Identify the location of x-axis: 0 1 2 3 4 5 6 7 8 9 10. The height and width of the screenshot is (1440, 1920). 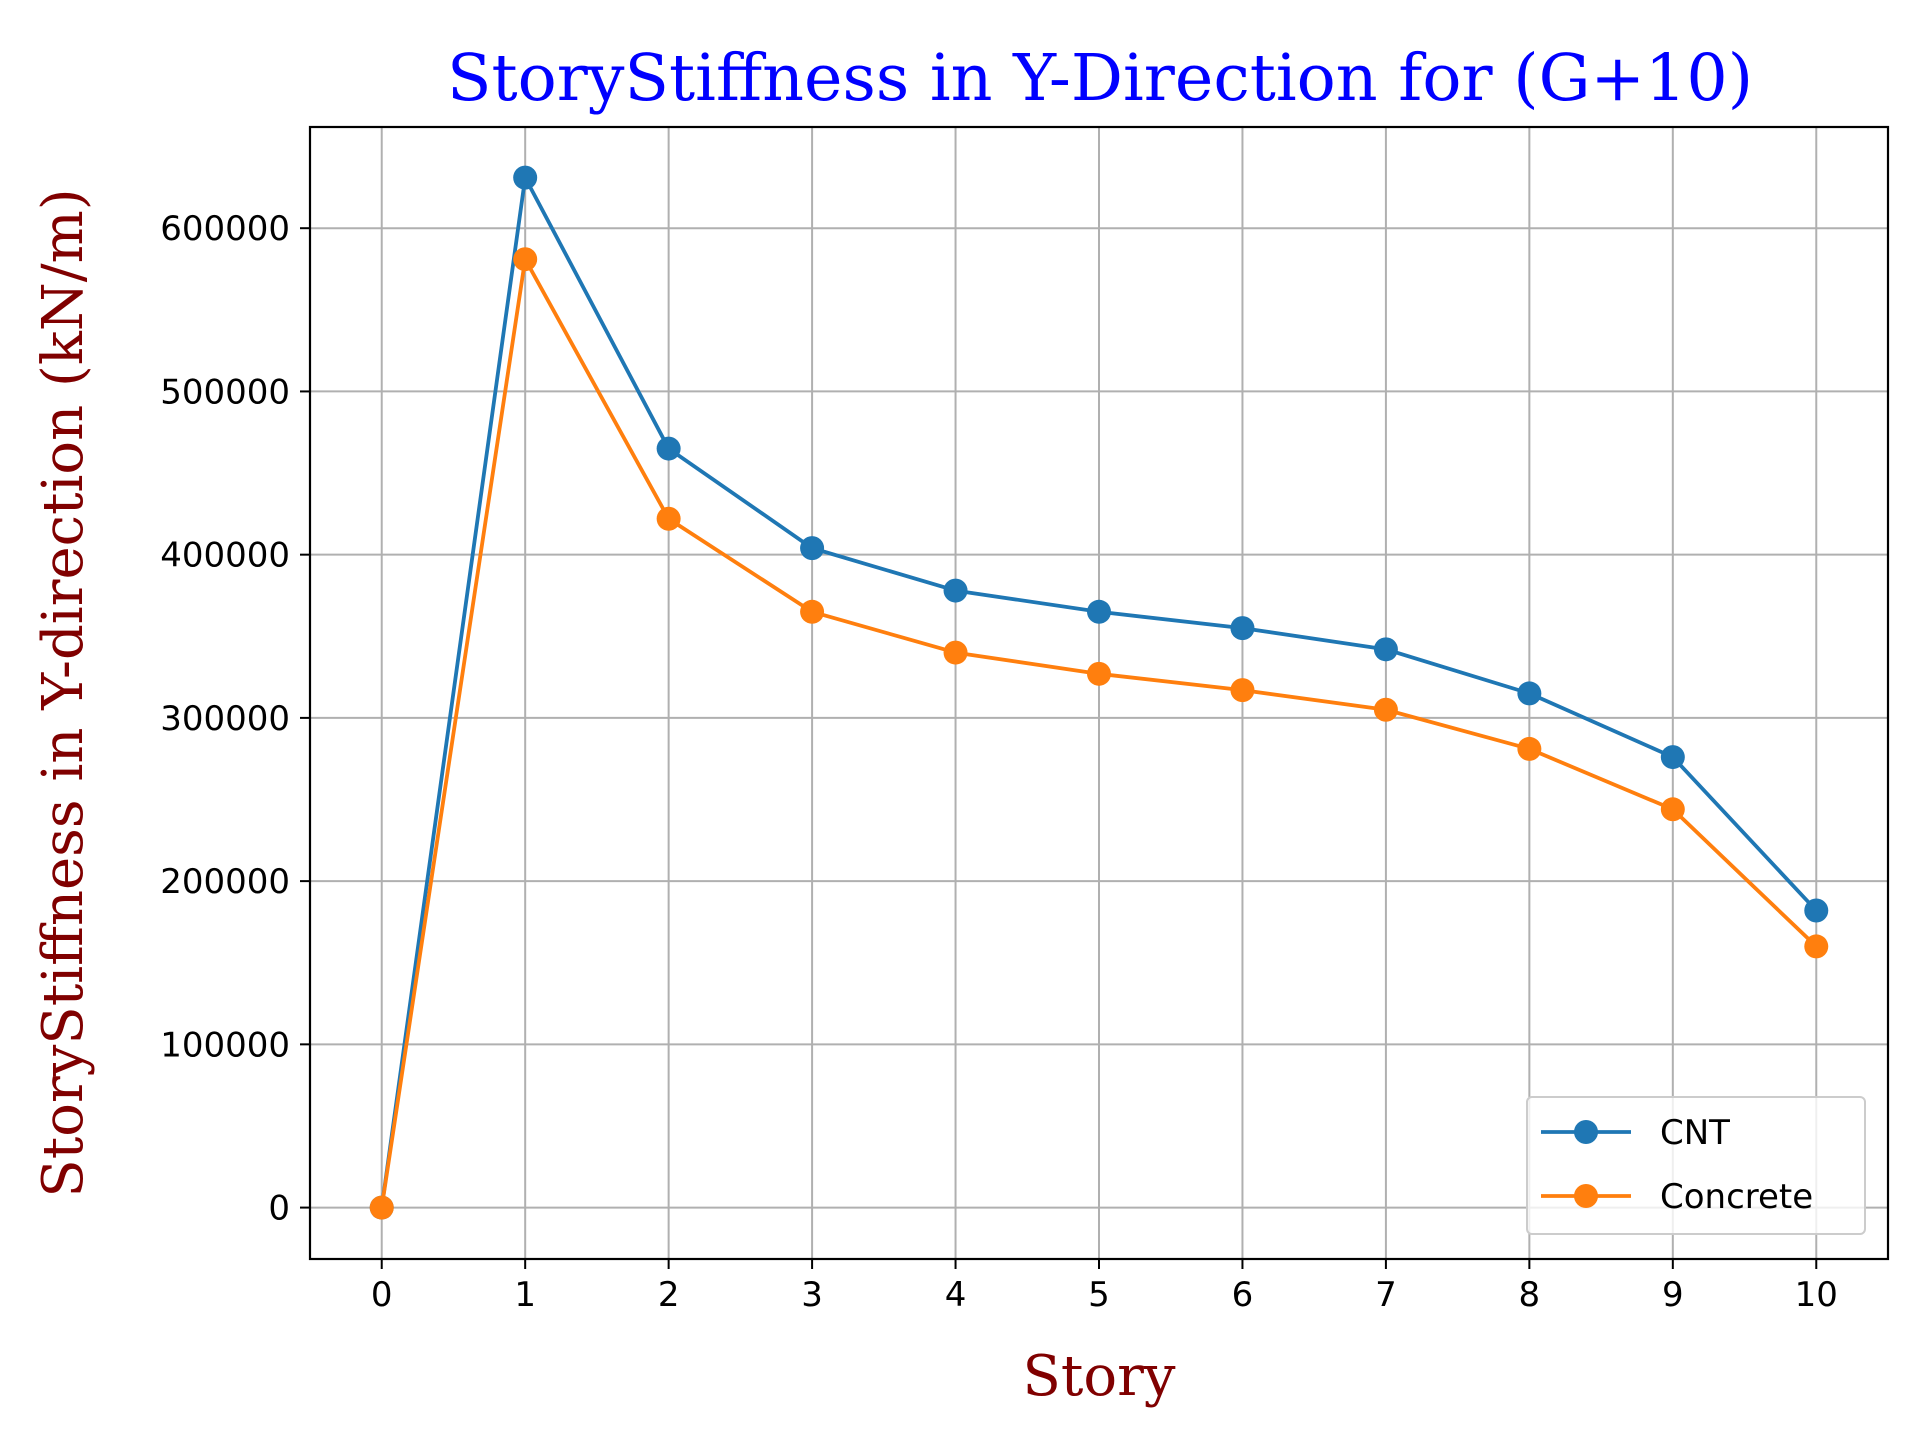
(1104, 1287).